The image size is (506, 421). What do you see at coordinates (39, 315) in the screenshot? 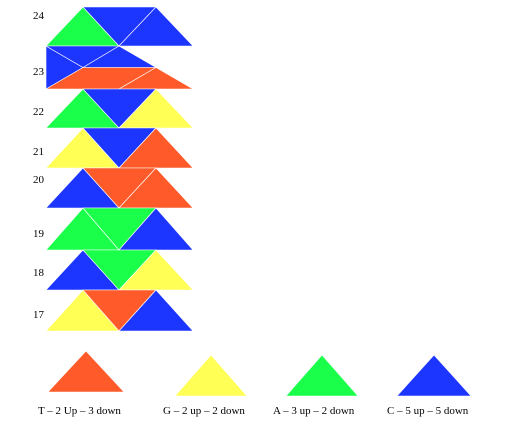
I see `row-label-17: 17` at bounding box center [39, 315].